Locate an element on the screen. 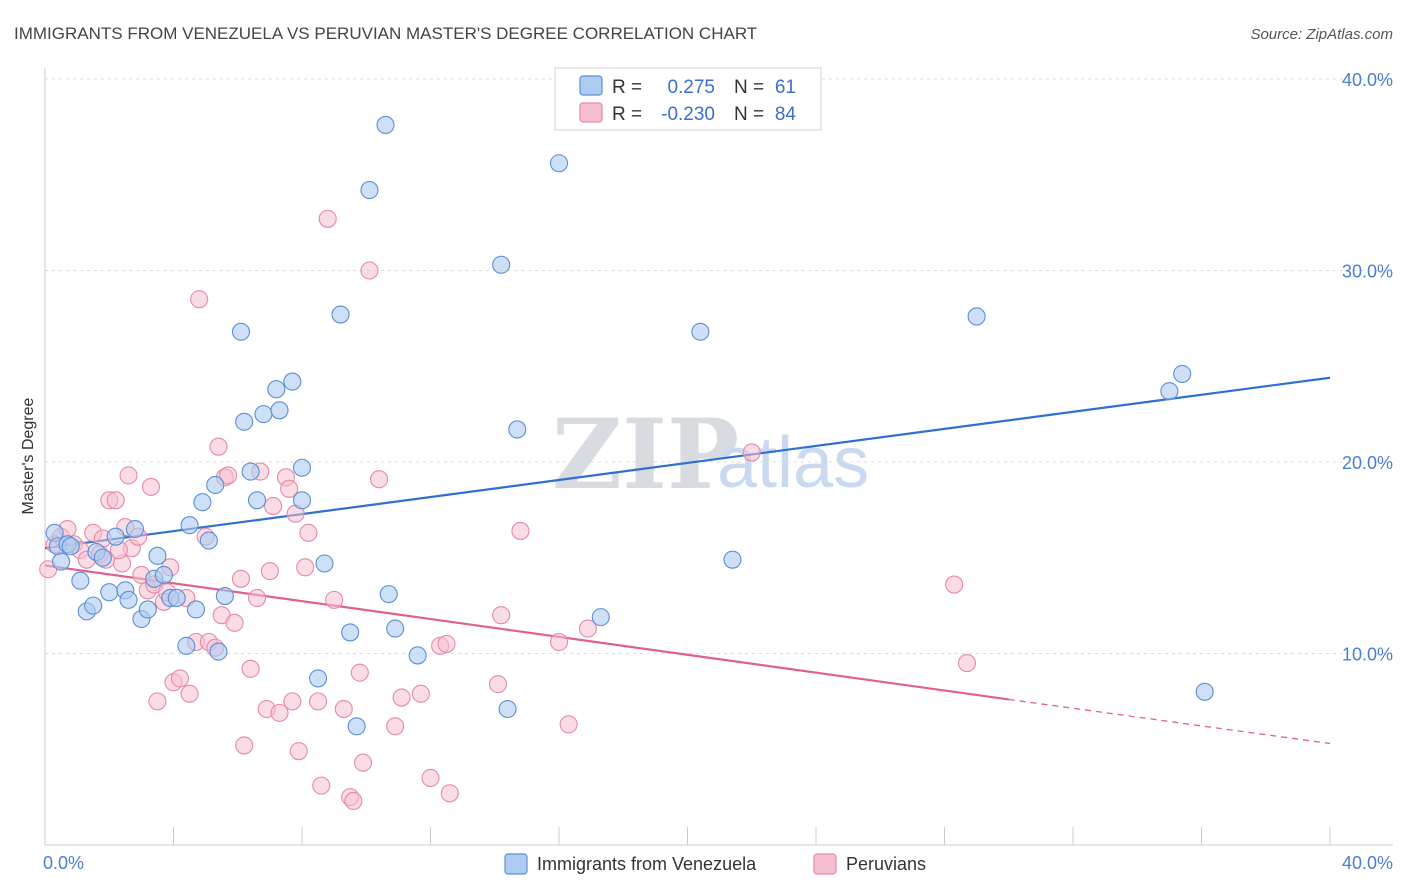 Image resolution: width=1406 pixels, height=892 pixels. trend-line-peruvians-extension is located at coordinates (1169, 721).